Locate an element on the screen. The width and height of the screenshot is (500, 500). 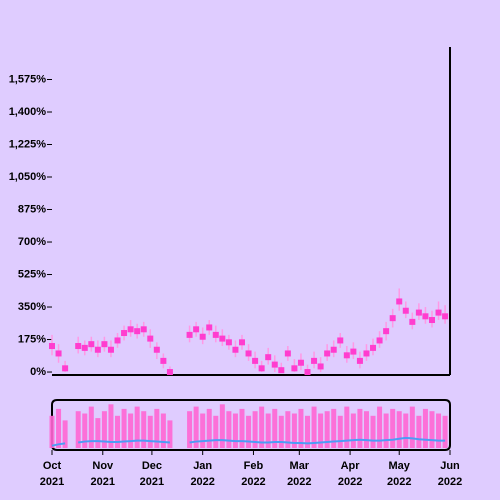
x-tick-label: May 2022 is located at coordinates (399, 474).